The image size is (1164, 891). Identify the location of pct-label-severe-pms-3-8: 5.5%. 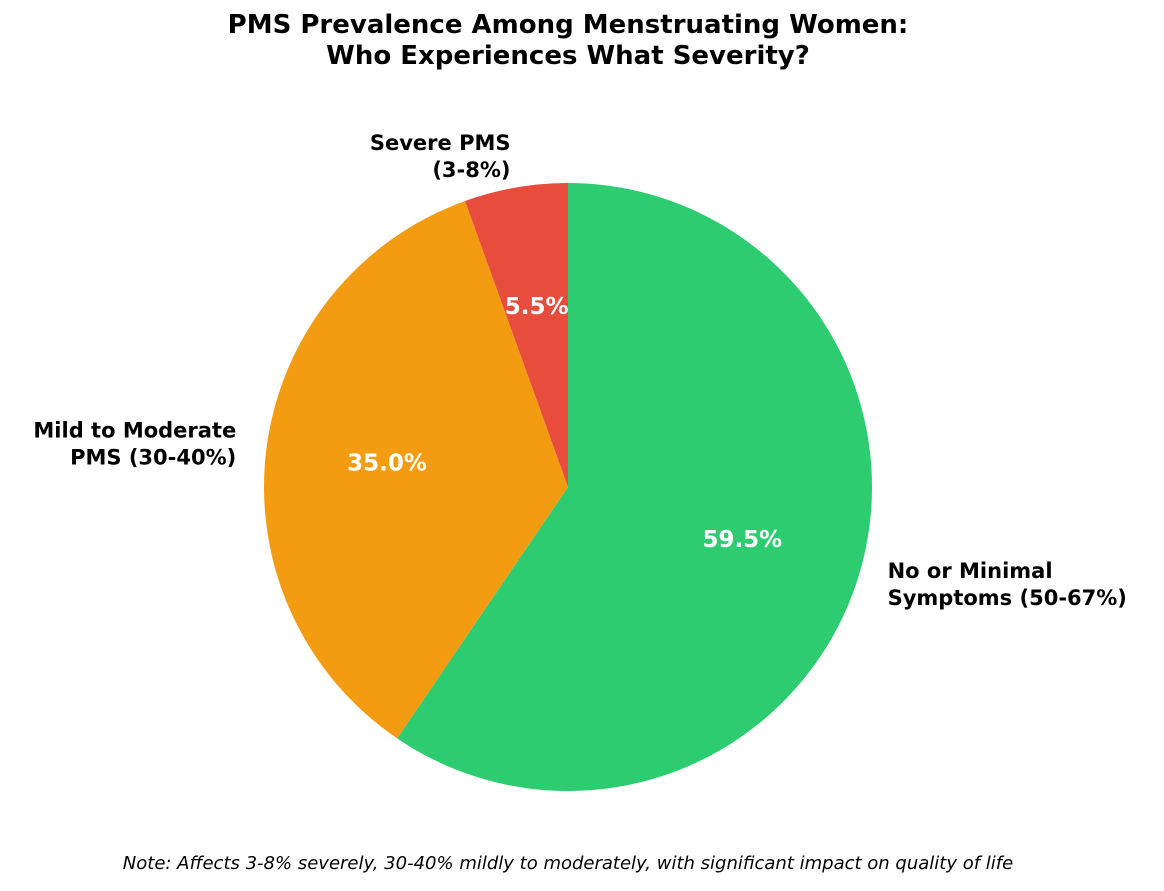
(537, 307).